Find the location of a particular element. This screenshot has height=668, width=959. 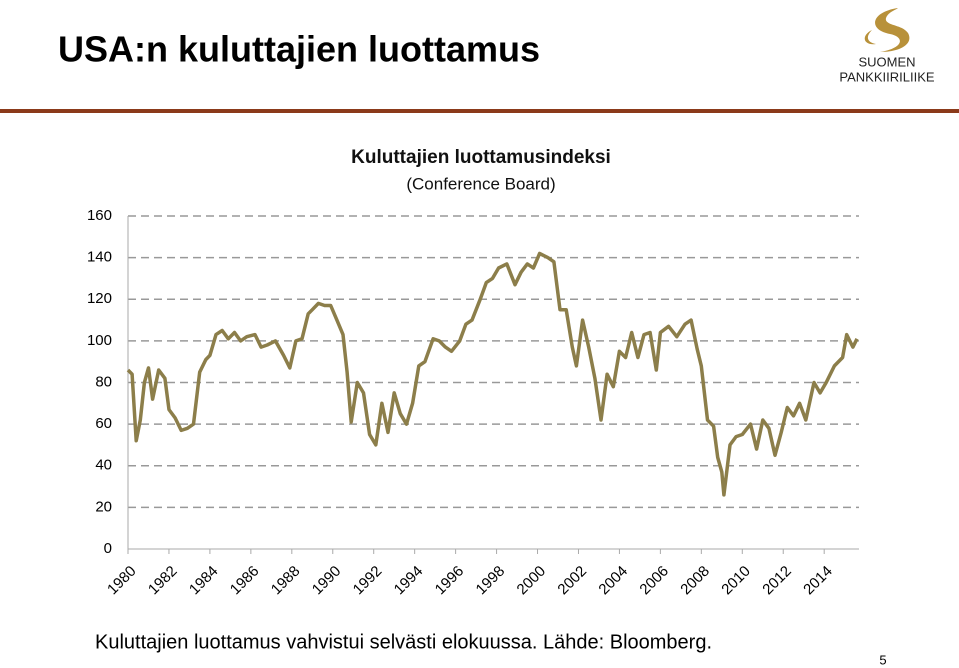

logo-text: SUOMEN is located at coordinates (886, 61).